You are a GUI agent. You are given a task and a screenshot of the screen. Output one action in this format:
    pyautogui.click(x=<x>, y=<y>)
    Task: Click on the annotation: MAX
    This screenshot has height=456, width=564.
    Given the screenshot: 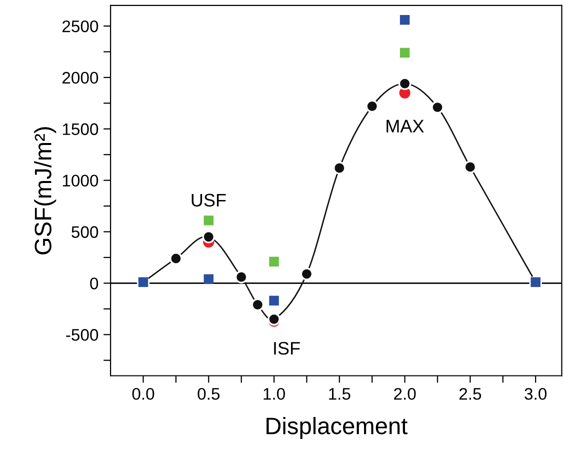 What is the action you would take?
    pyautogui.click(x=405, y=126)
    